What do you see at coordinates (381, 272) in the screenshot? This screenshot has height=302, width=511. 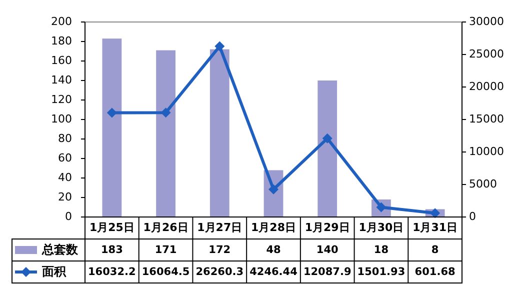 I see `data-label: 1501.93` at bounding box center [381, 272].